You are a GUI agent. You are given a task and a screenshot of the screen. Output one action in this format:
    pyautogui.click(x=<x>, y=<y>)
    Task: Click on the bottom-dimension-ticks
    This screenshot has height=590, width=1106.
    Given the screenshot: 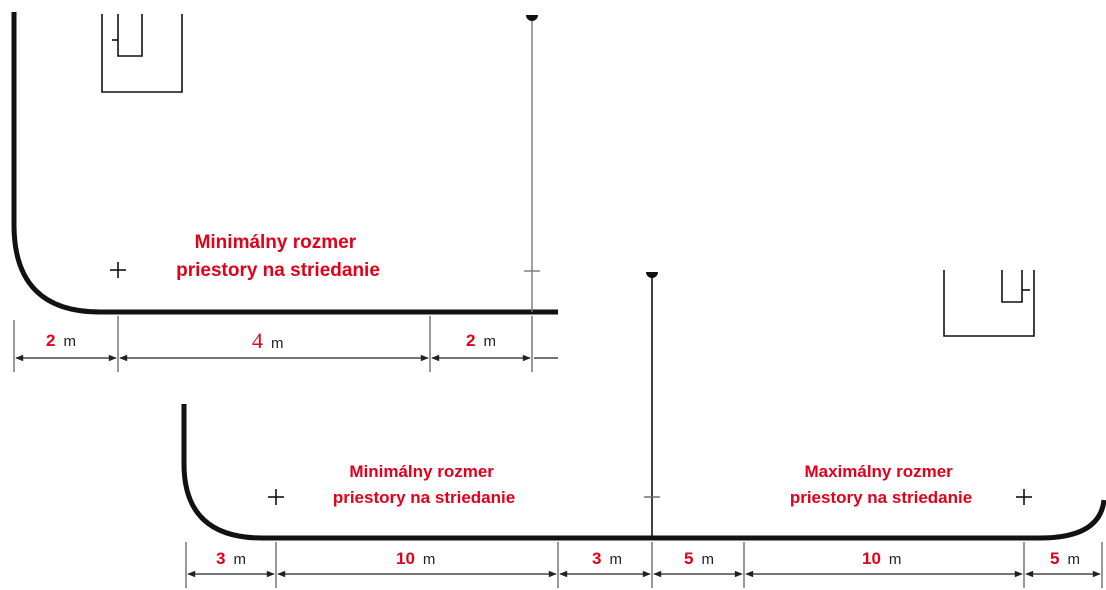 What is the action you would take?
    pyautogui.click(x=644, y=565)
    